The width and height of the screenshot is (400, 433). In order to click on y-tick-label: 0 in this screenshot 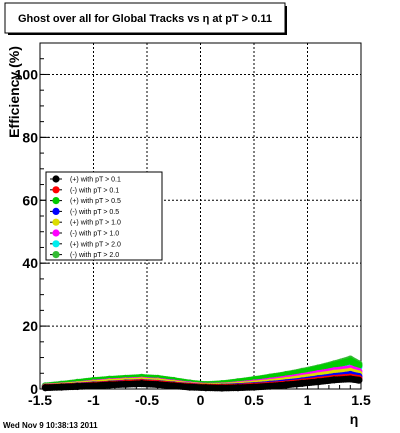, I will do `click(34, 389)`.